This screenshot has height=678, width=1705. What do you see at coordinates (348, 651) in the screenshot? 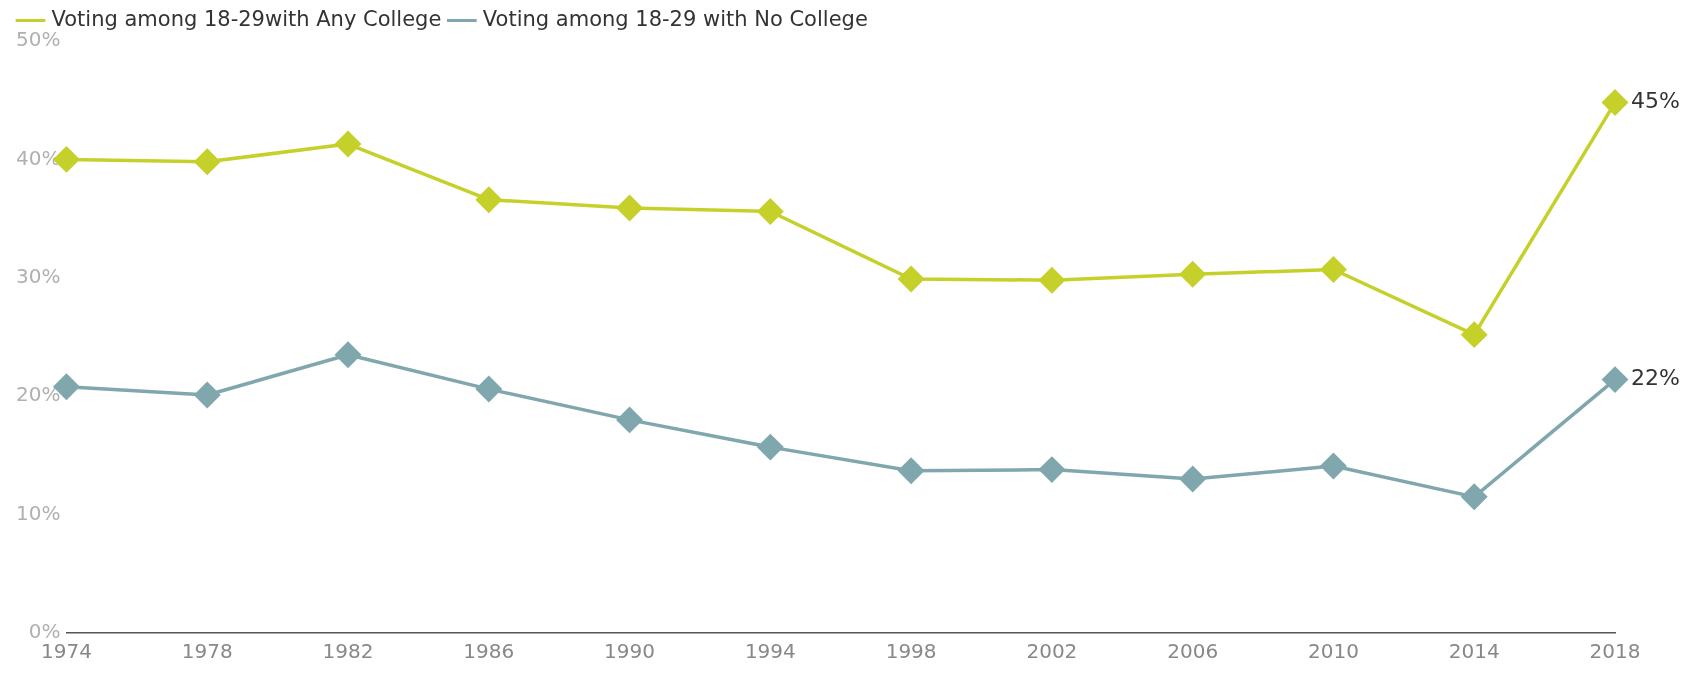
I see `x-tick-label: 1982` at bounding box center [348, 651].